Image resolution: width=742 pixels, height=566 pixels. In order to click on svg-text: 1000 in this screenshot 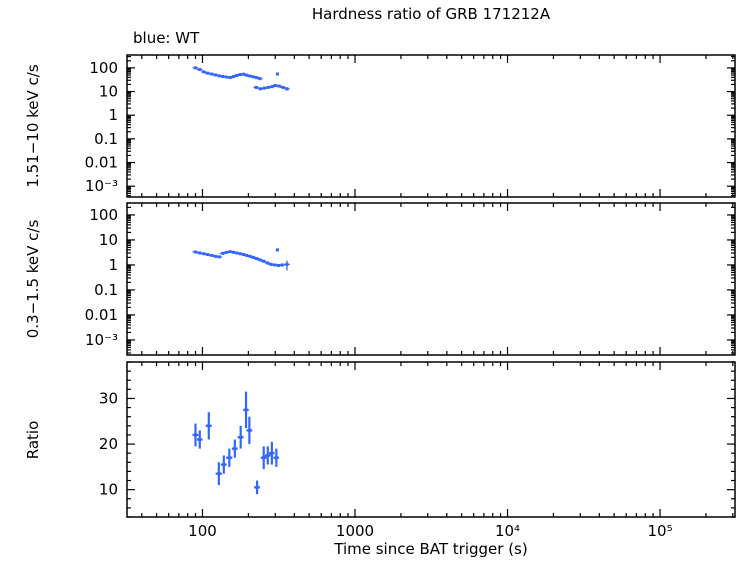, I will do `click(355, 531)`.